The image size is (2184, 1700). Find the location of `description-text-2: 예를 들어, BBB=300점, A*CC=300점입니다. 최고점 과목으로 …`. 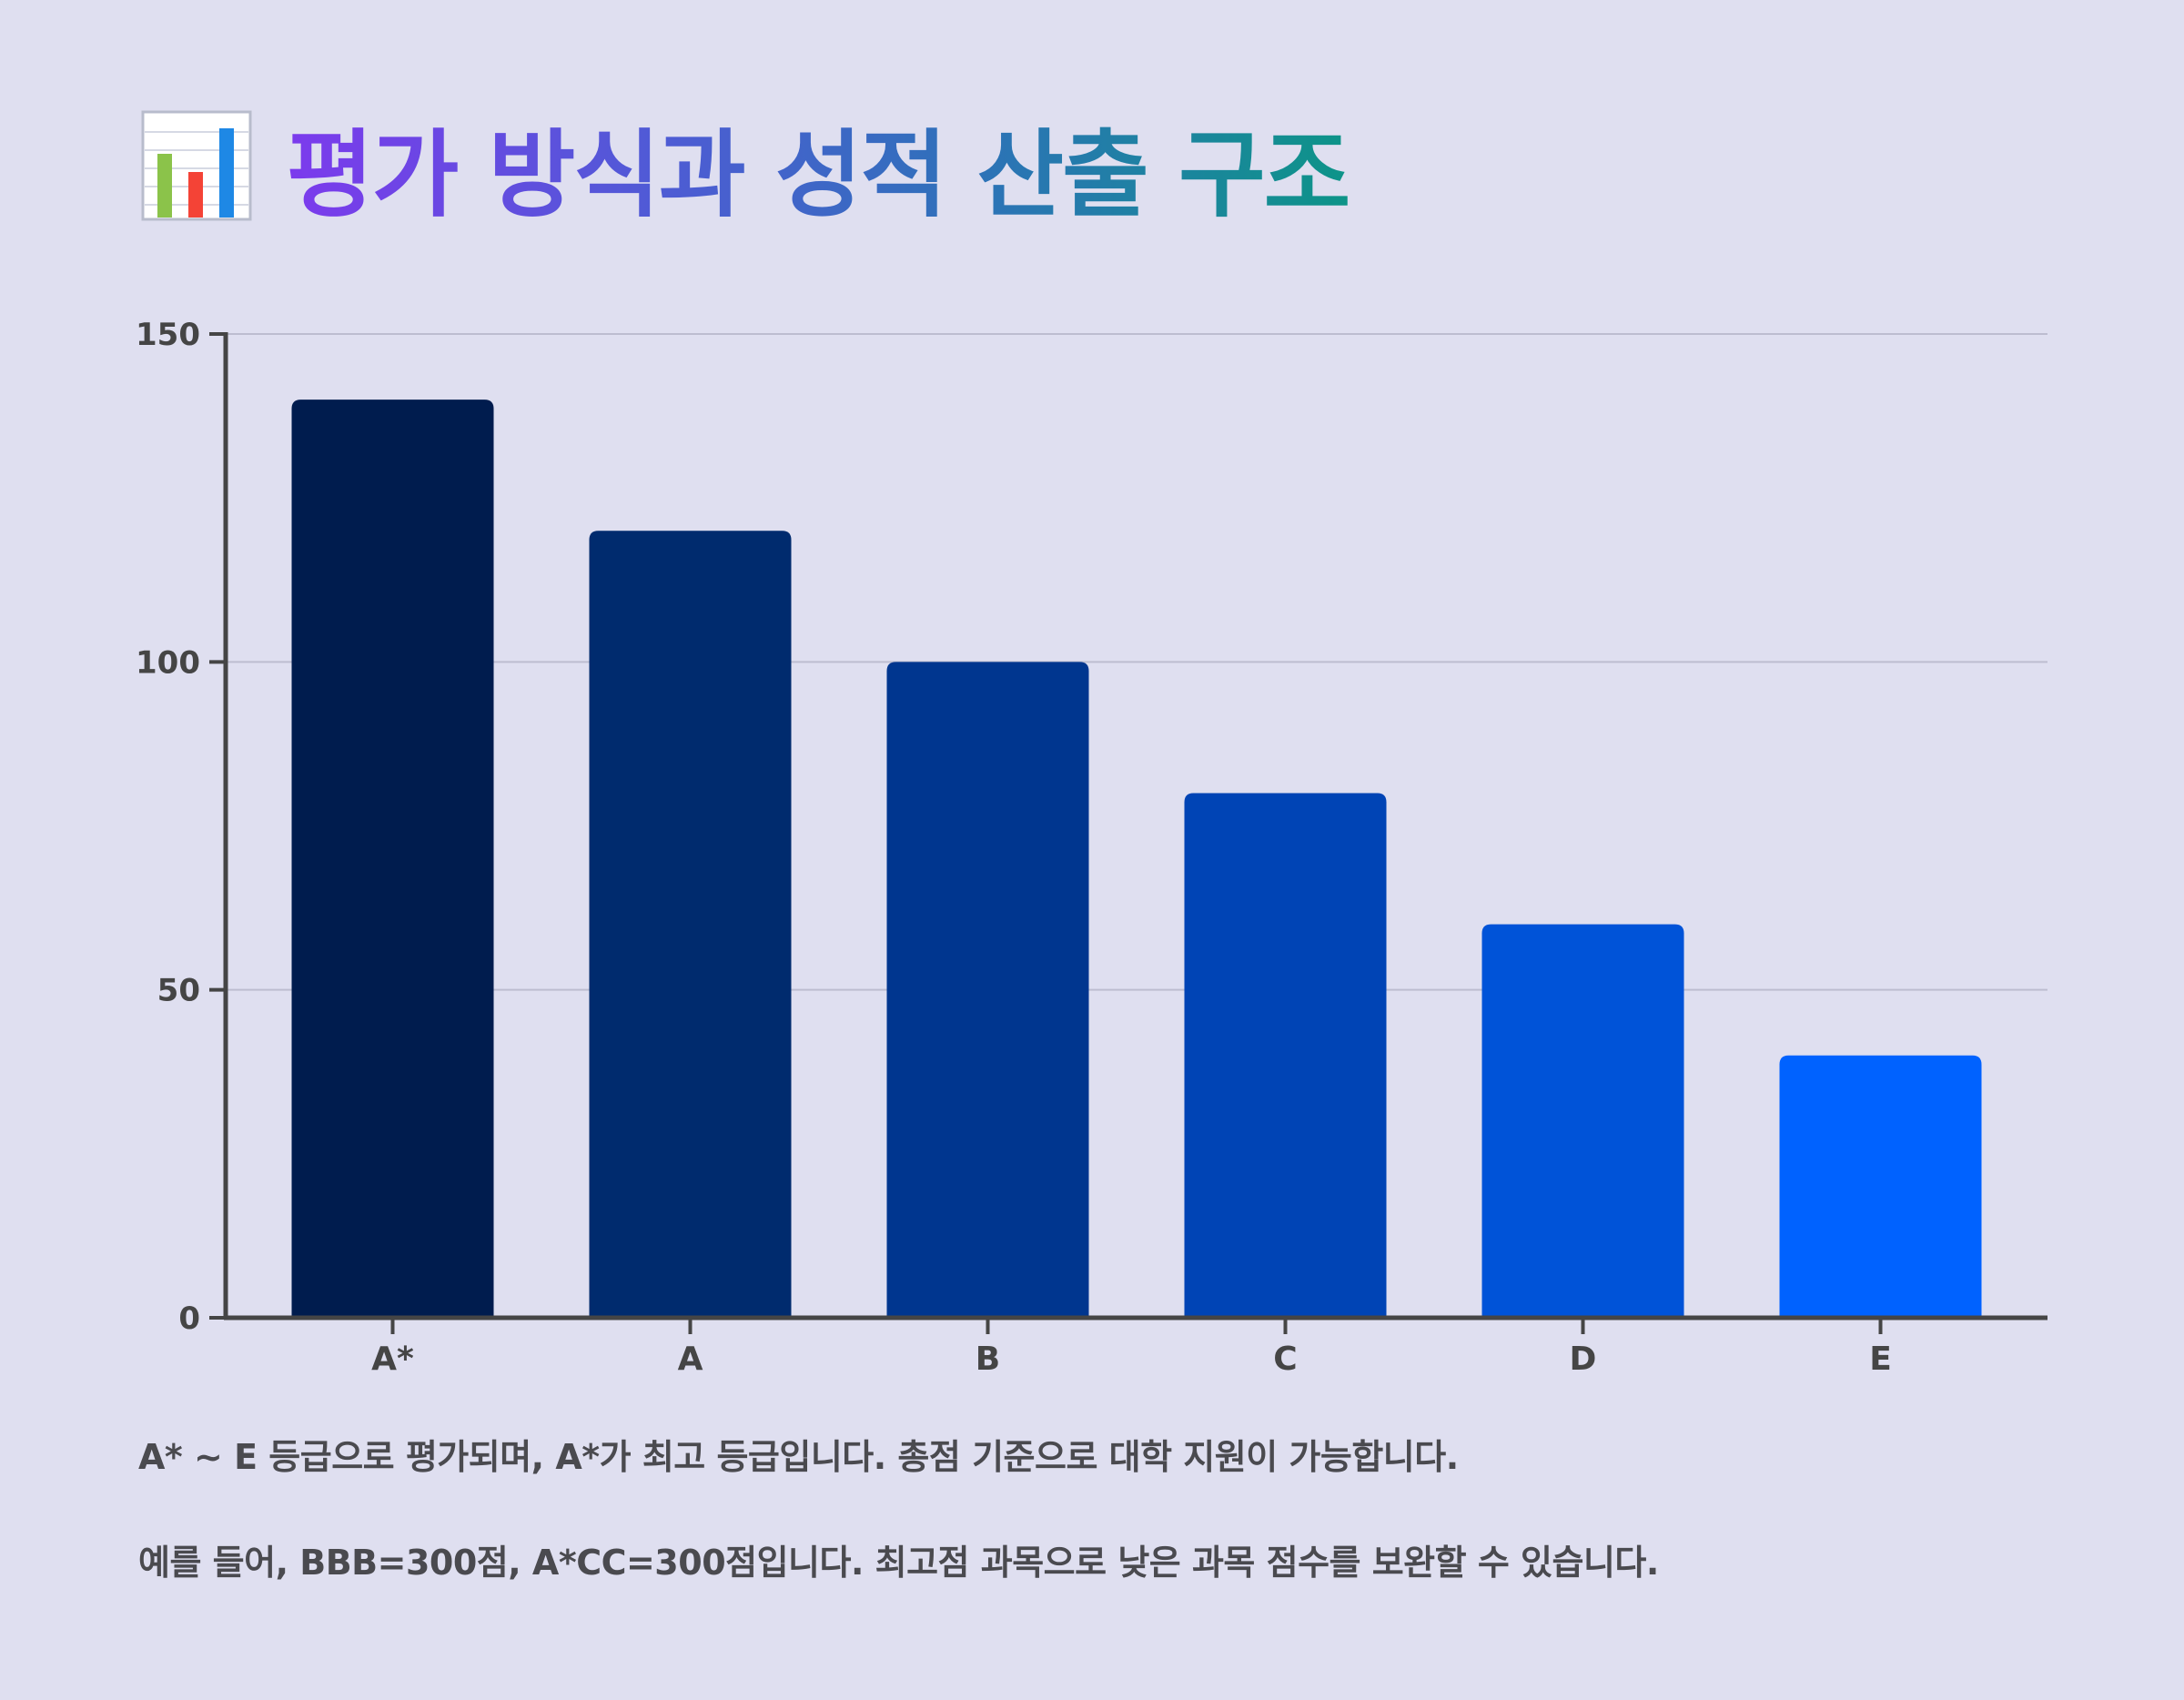

description-text-2: 예를 들어, BBB=300점, A*CC=300점입니다. 최고점 과목으로 … is located at coordinates (899, 1563).